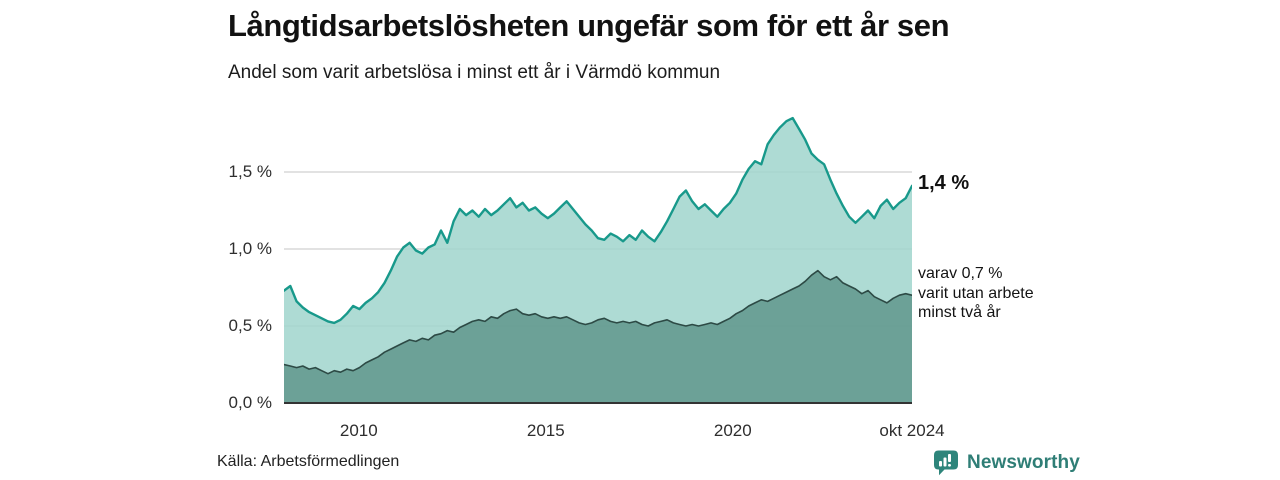 This screenshot has height=480, width=1280. What do you see at coordinates (1023, 462) in the screenshot?
I see `newsworthy-wordmark: Newsworthy` at bounding box center [1023, 462].